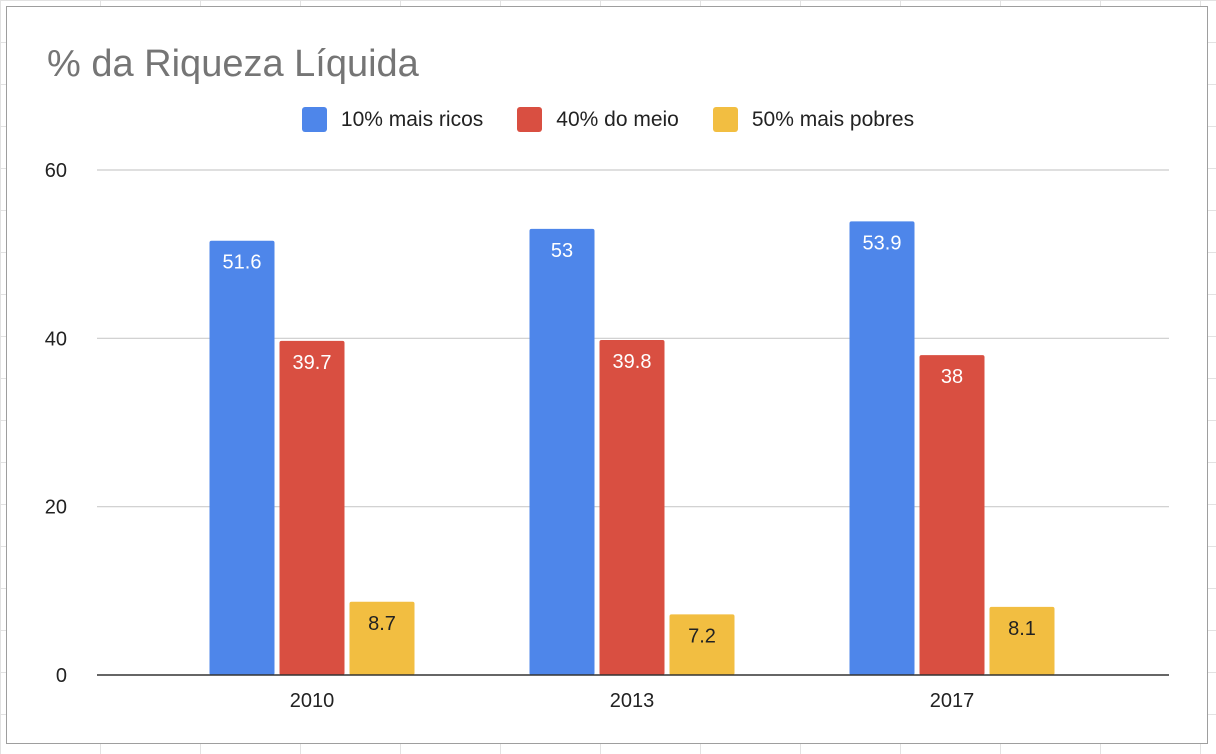  I want to click on data-label-2017-series-1: 53.9, so click(882, 243).